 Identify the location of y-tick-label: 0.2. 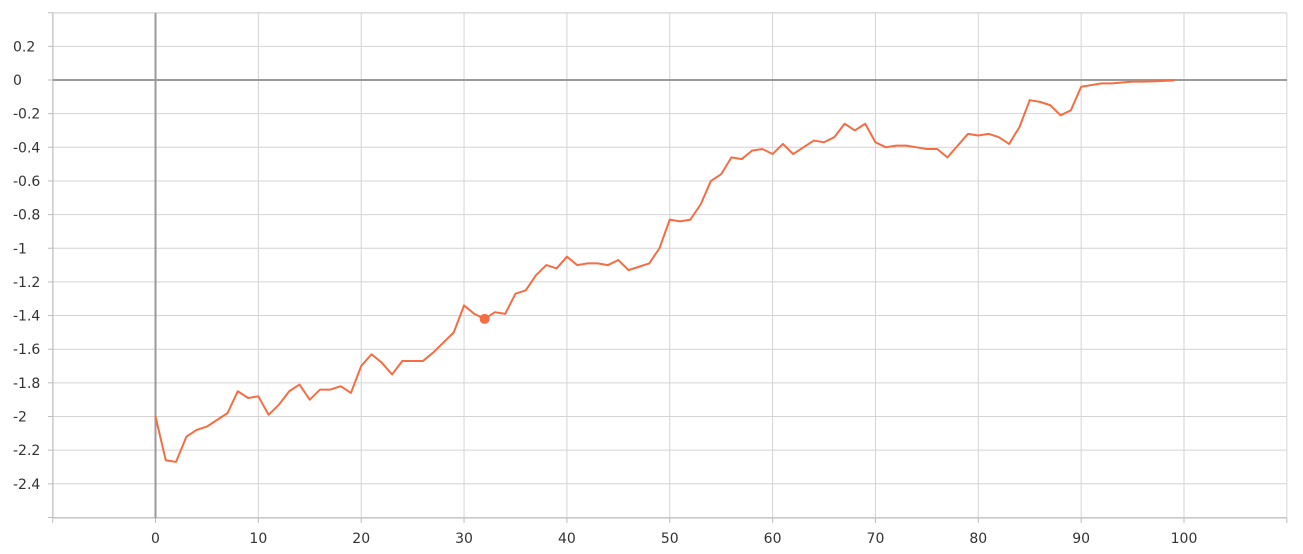
(24, 47).